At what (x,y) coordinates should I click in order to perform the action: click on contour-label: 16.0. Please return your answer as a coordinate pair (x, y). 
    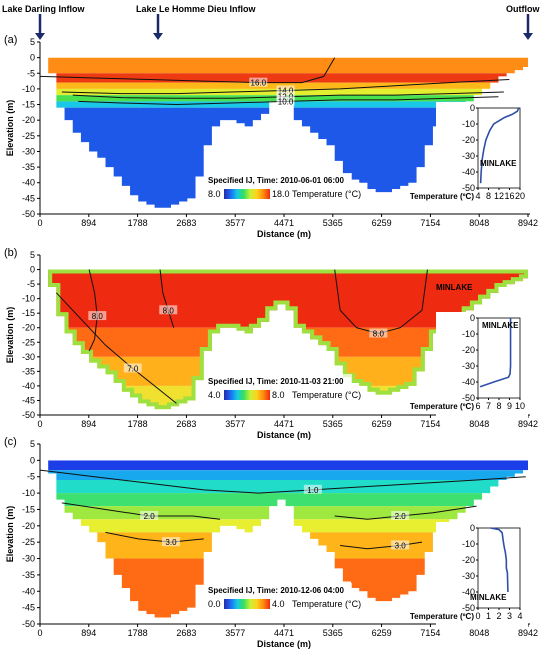
    Looking at the image, I should click on (259, 83).